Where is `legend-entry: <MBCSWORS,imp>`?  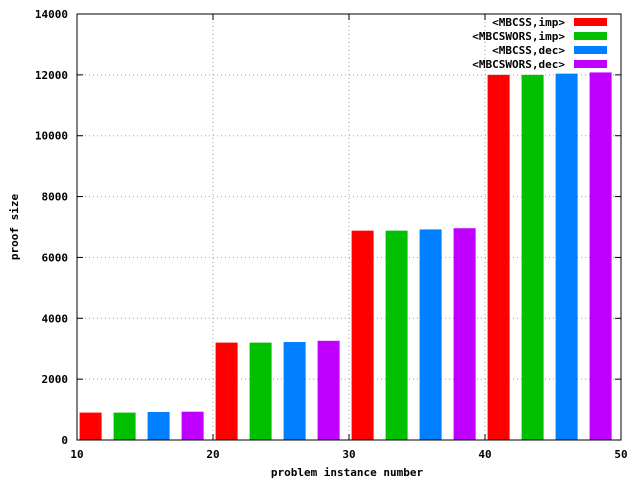
legend-entry: <MBCSWORS,imp> is located at coordinates (539, 36).